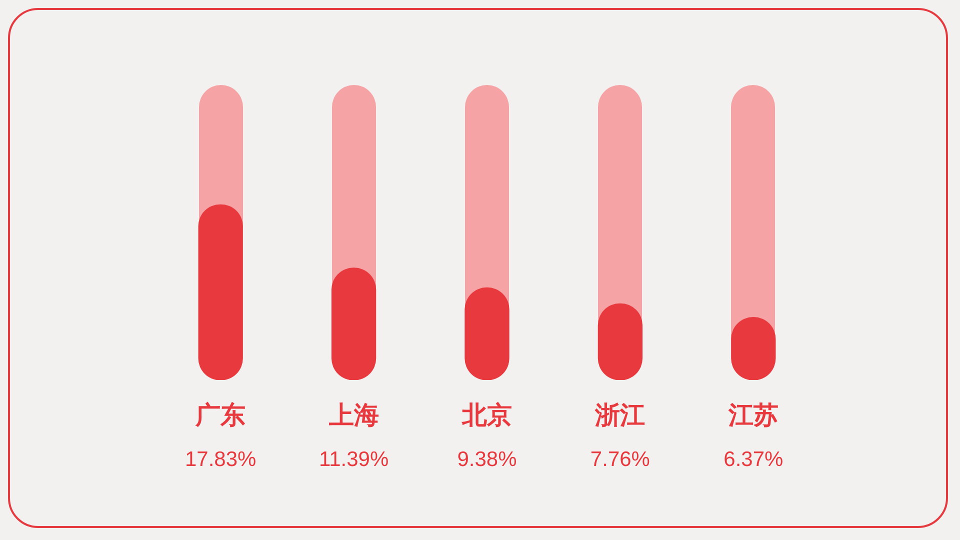 This screenshot has width=960, height=540. I want to click on x-tick-label: 广东, so click(220, 415).